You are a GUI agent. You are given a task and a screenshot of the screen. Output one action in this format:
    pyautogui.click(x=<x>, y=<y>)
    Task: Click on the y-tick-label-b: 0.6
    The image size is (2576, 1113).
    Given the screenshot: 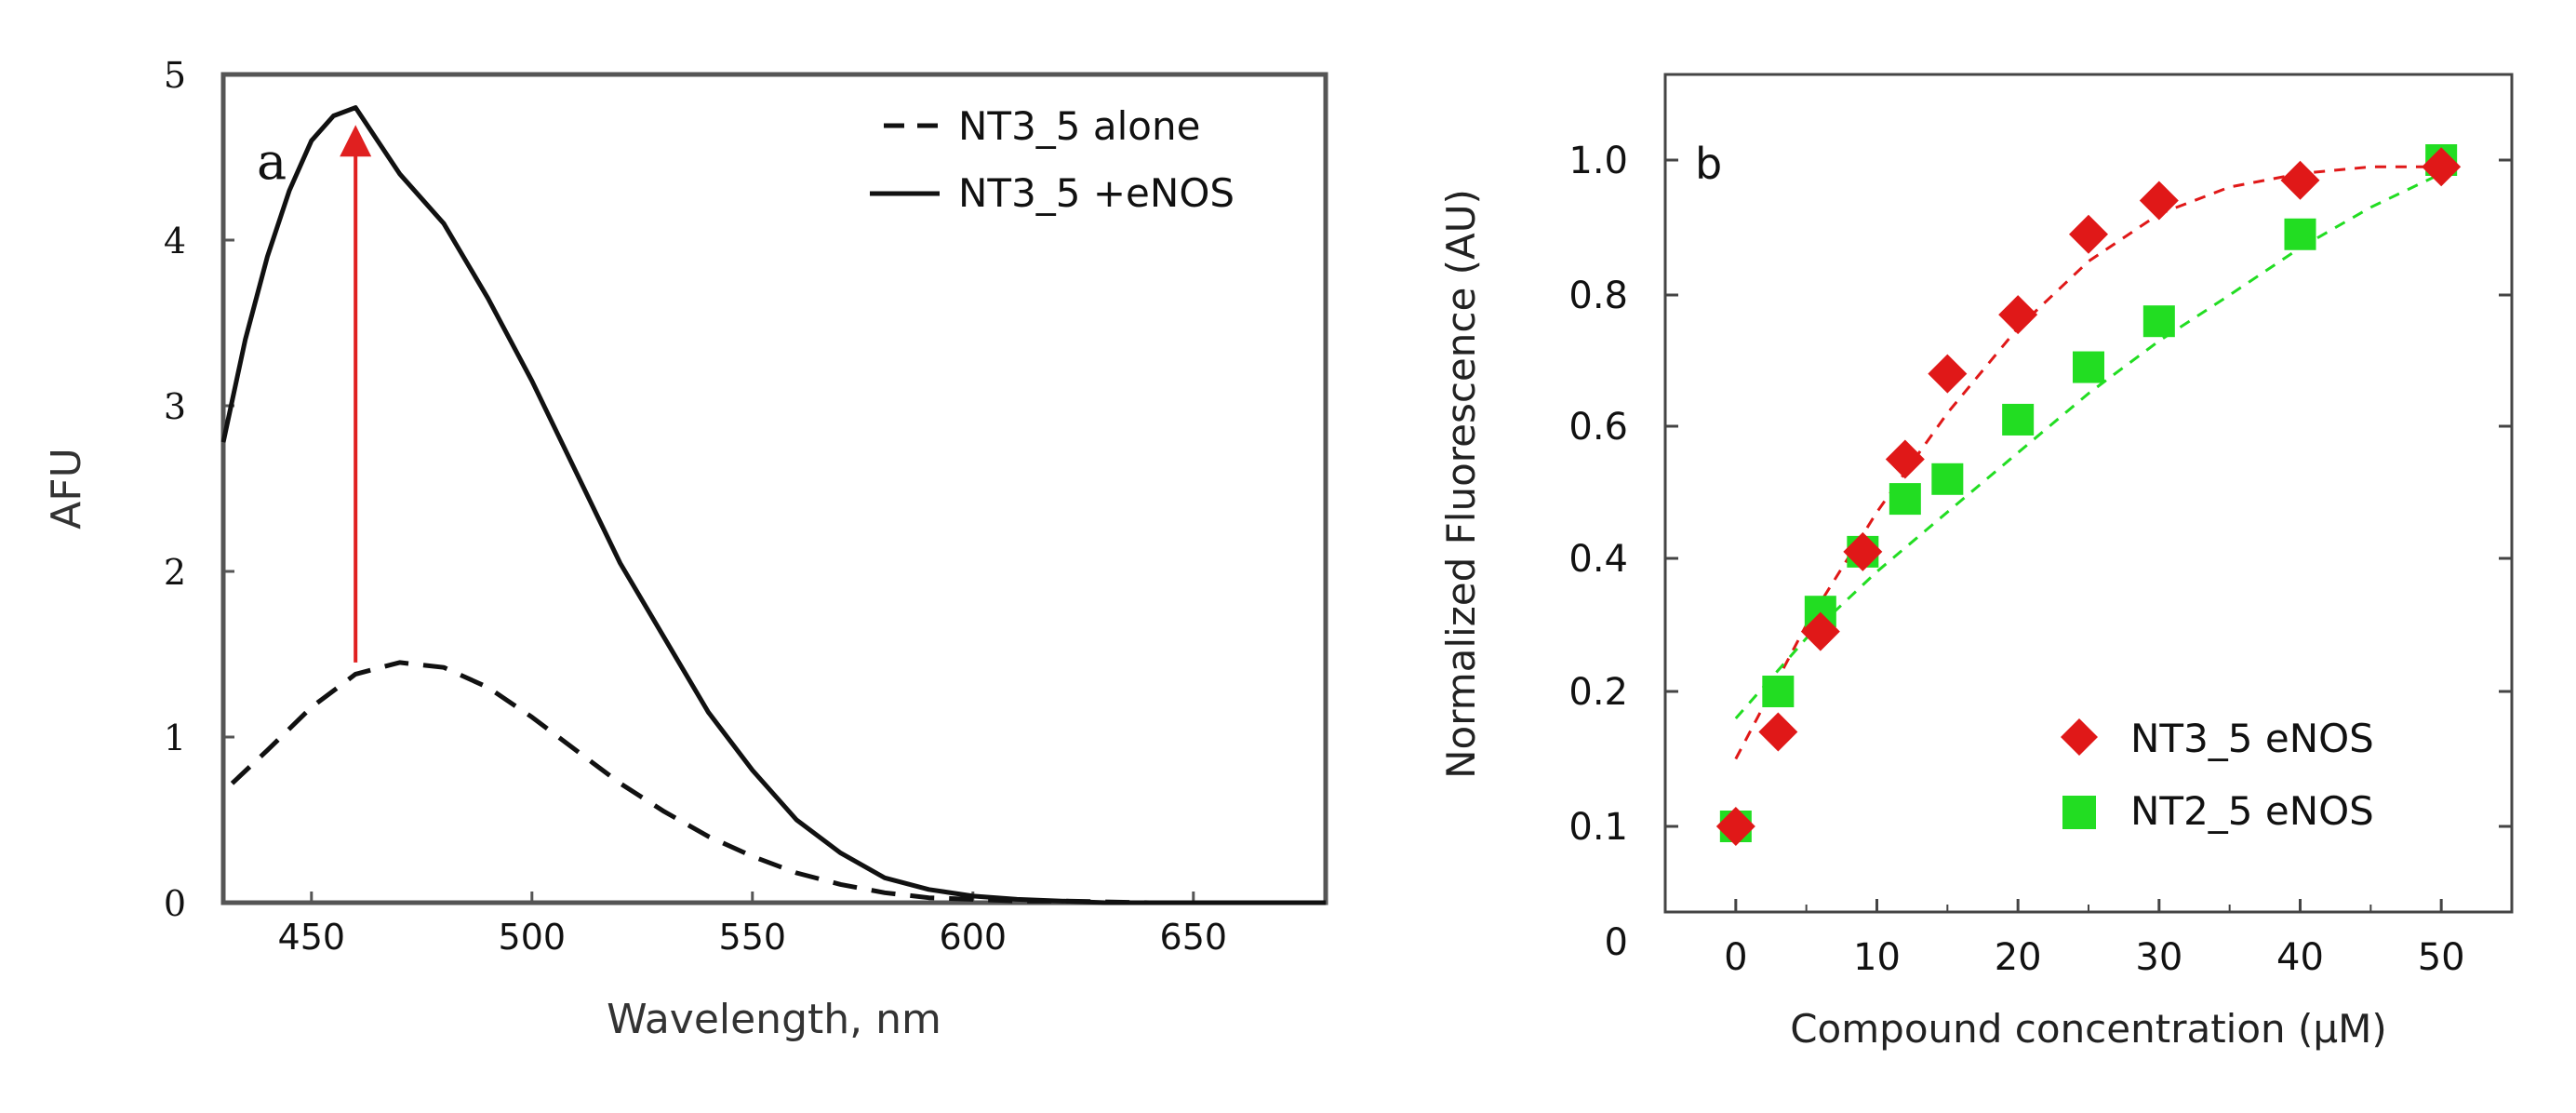 What is the action you would take?
    pyautogui.click(x=1598, y=427)
    